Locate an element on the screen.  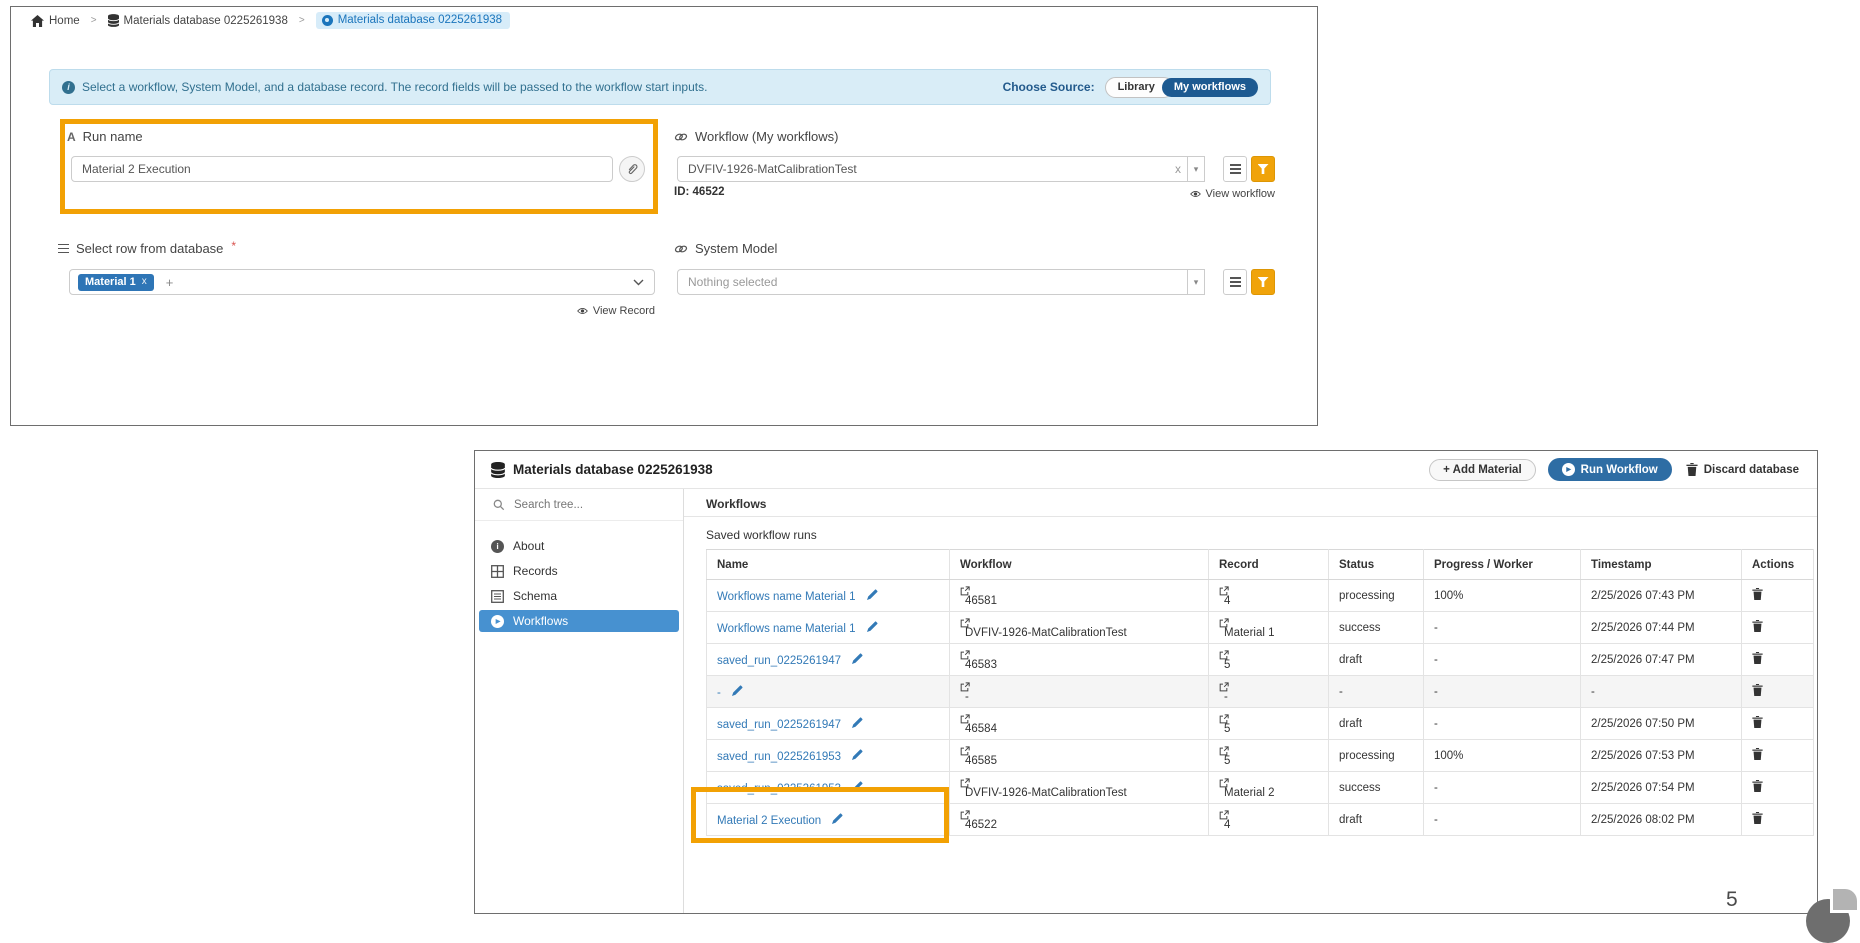
saved-runs-subheading: Saved workflow runs is located at coordinates (761, 535).